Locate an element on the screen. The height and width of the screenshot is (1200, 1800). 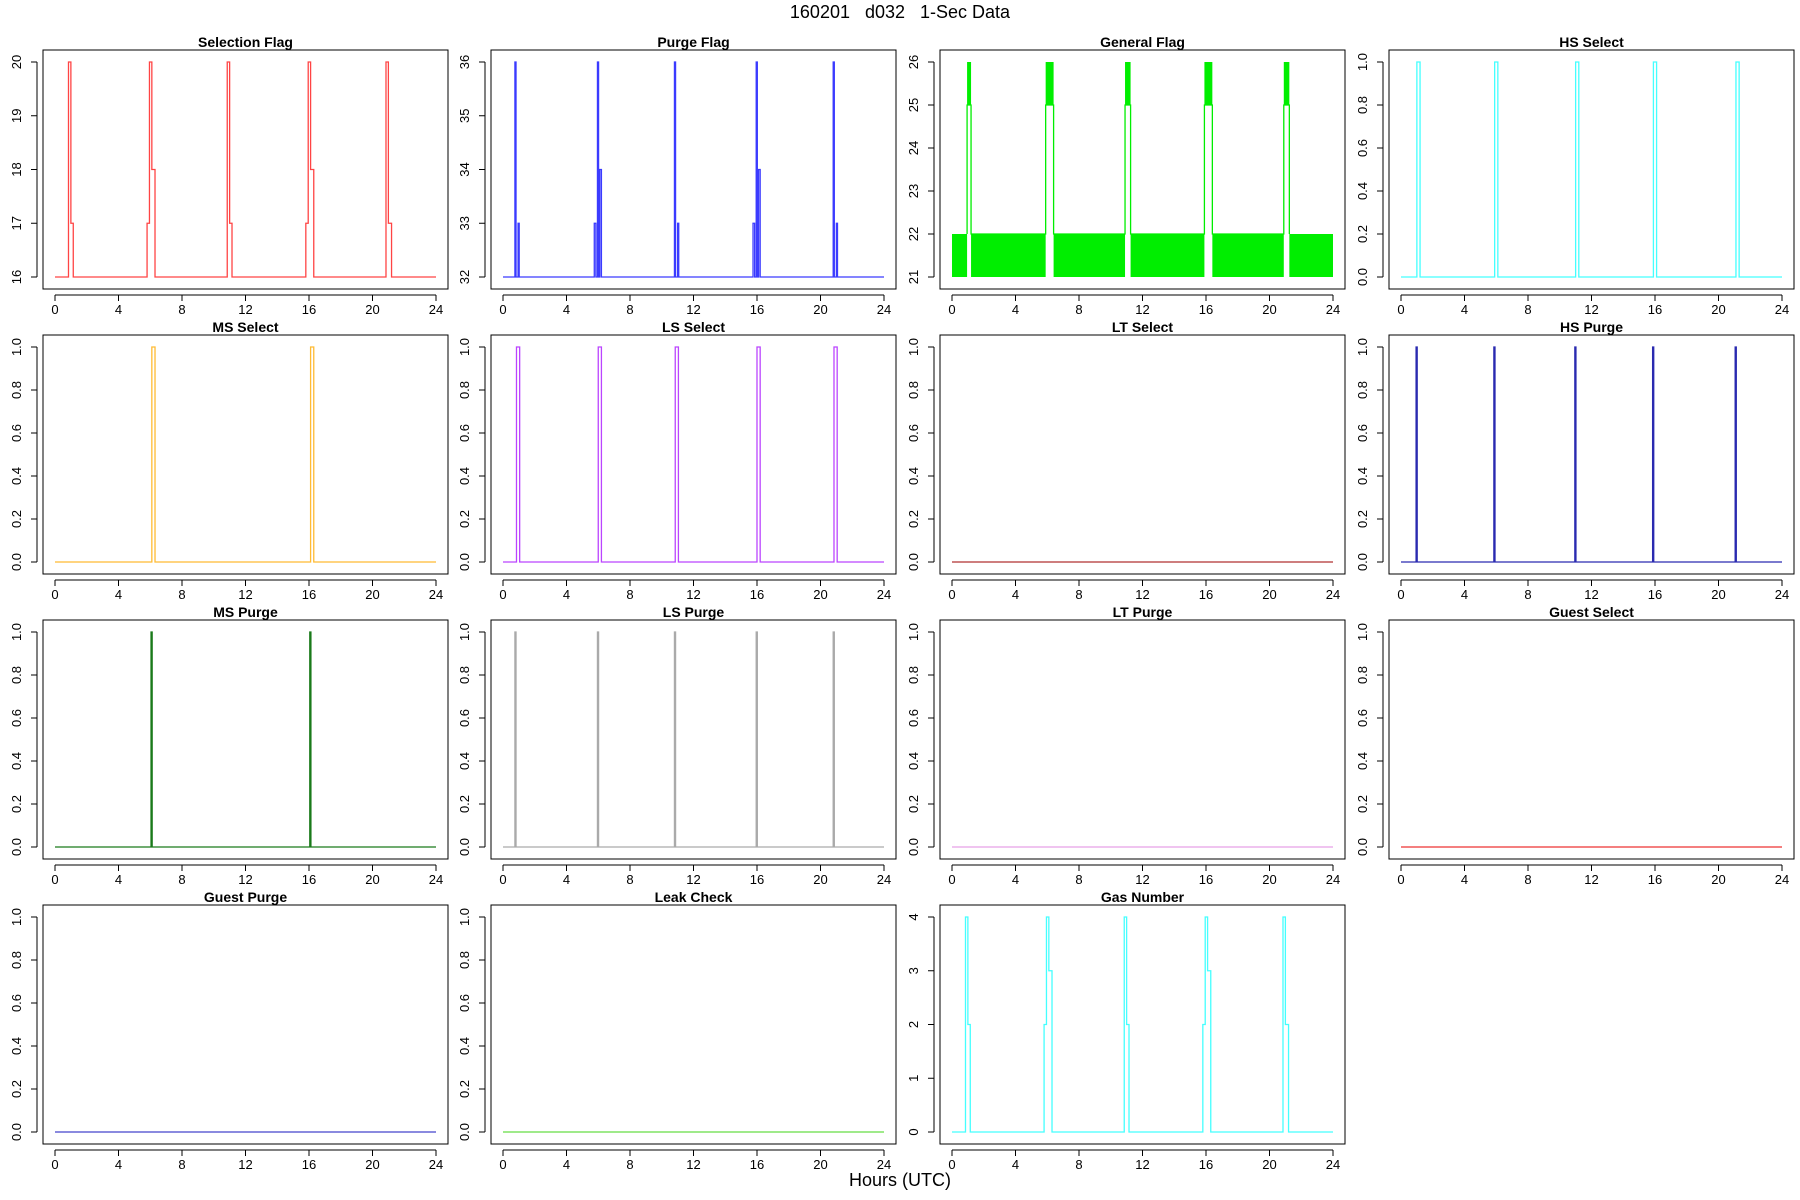
purge-flag-panel: Purge Flag 0 4 8 12 16 20 24 32 33 34 35 36 is located at coordinates (677, 175).